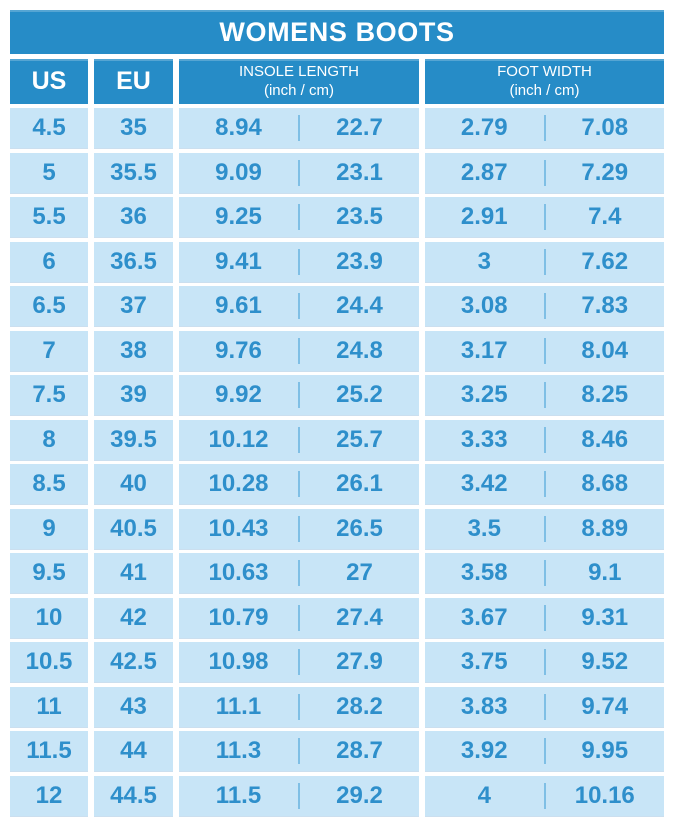 This screenshot has height=827, width=674. I want to click on insole-inch-value: 10.98, so click(238, 661).